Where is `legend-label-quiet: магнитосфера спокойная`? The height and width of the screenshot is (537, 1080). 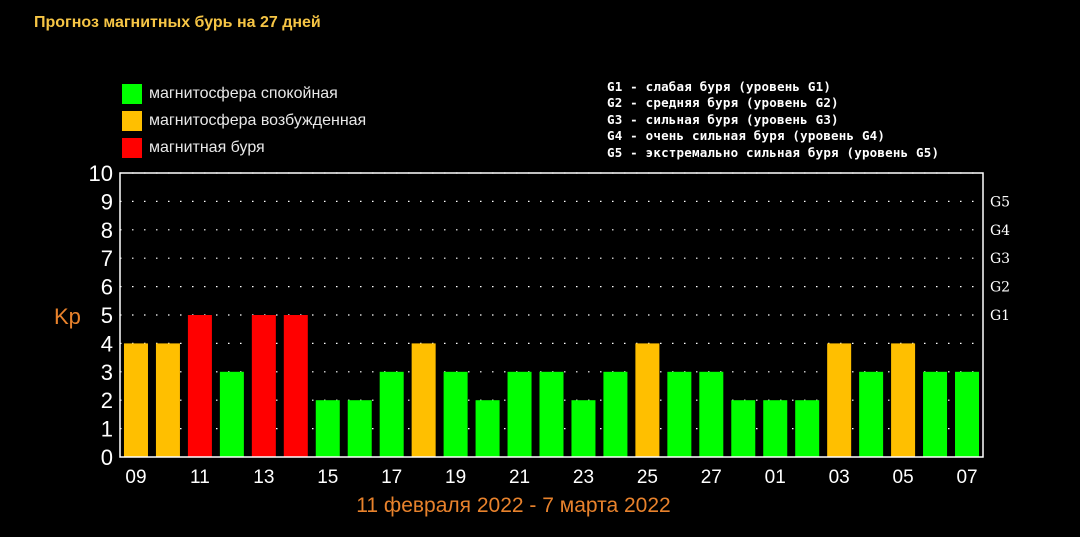 legend-label-quiet: магнитосфера спокойная is located at coordinates (243, 93).